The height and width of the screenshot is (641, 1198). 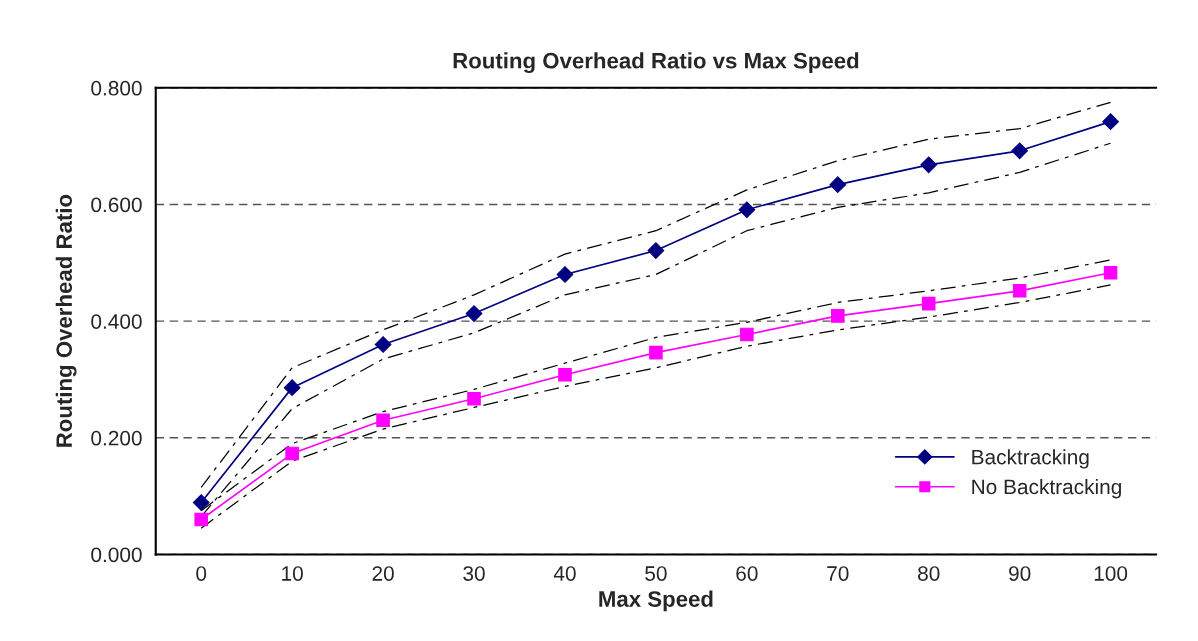 What do you see at coordinates (1046, 488) in the screenshot?
I see `legend-label: No Backtracking` at bounding box center [1046, 488].